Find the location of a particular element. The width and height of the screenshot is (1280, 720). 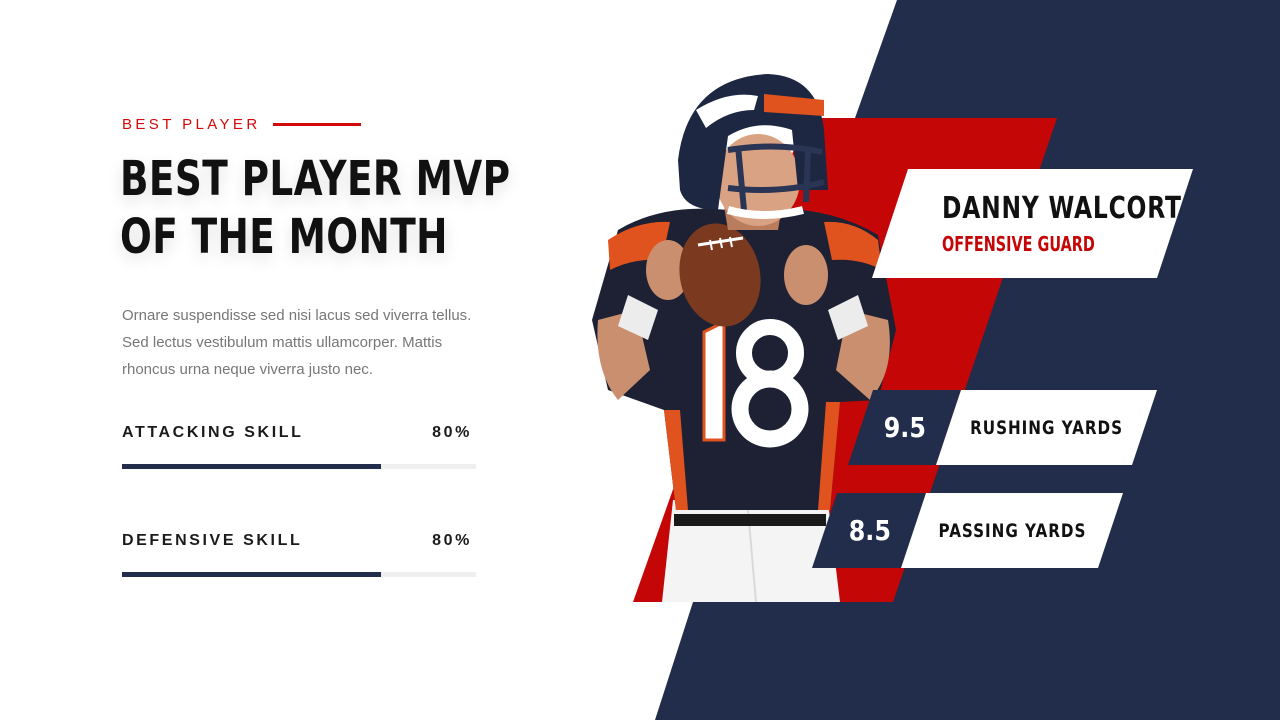

stat-label-text: RUSHING YARDS is located at coordinates (1046, 427).